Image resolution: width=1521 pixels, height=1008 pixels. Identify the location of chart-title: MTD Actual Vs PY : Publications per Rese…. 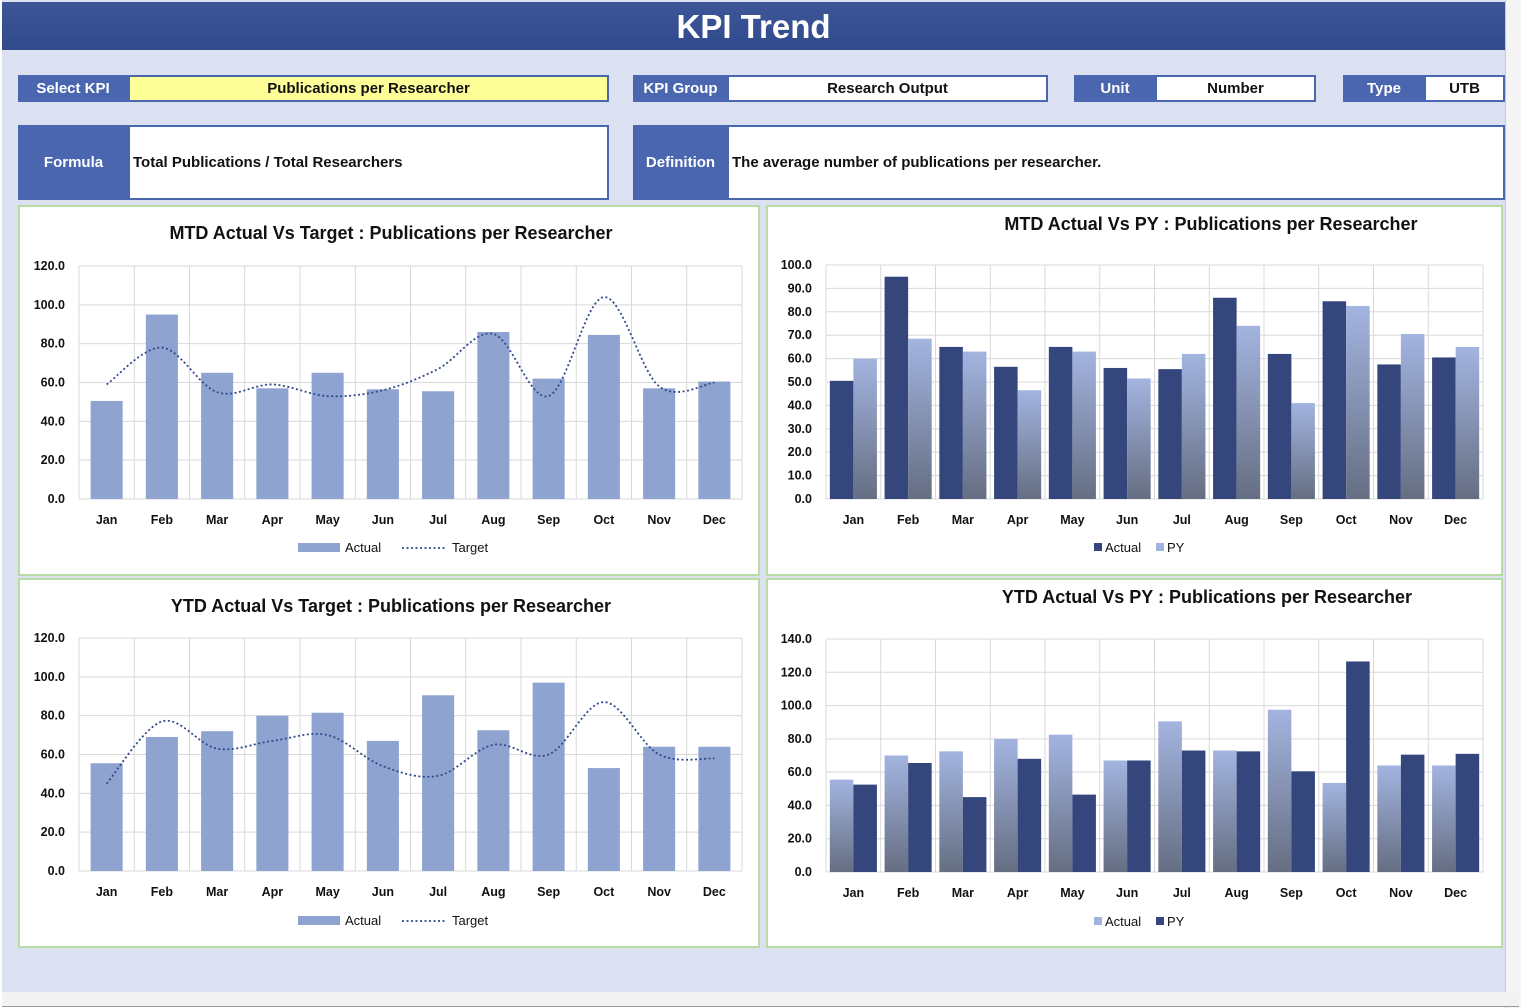
(1210, 224).